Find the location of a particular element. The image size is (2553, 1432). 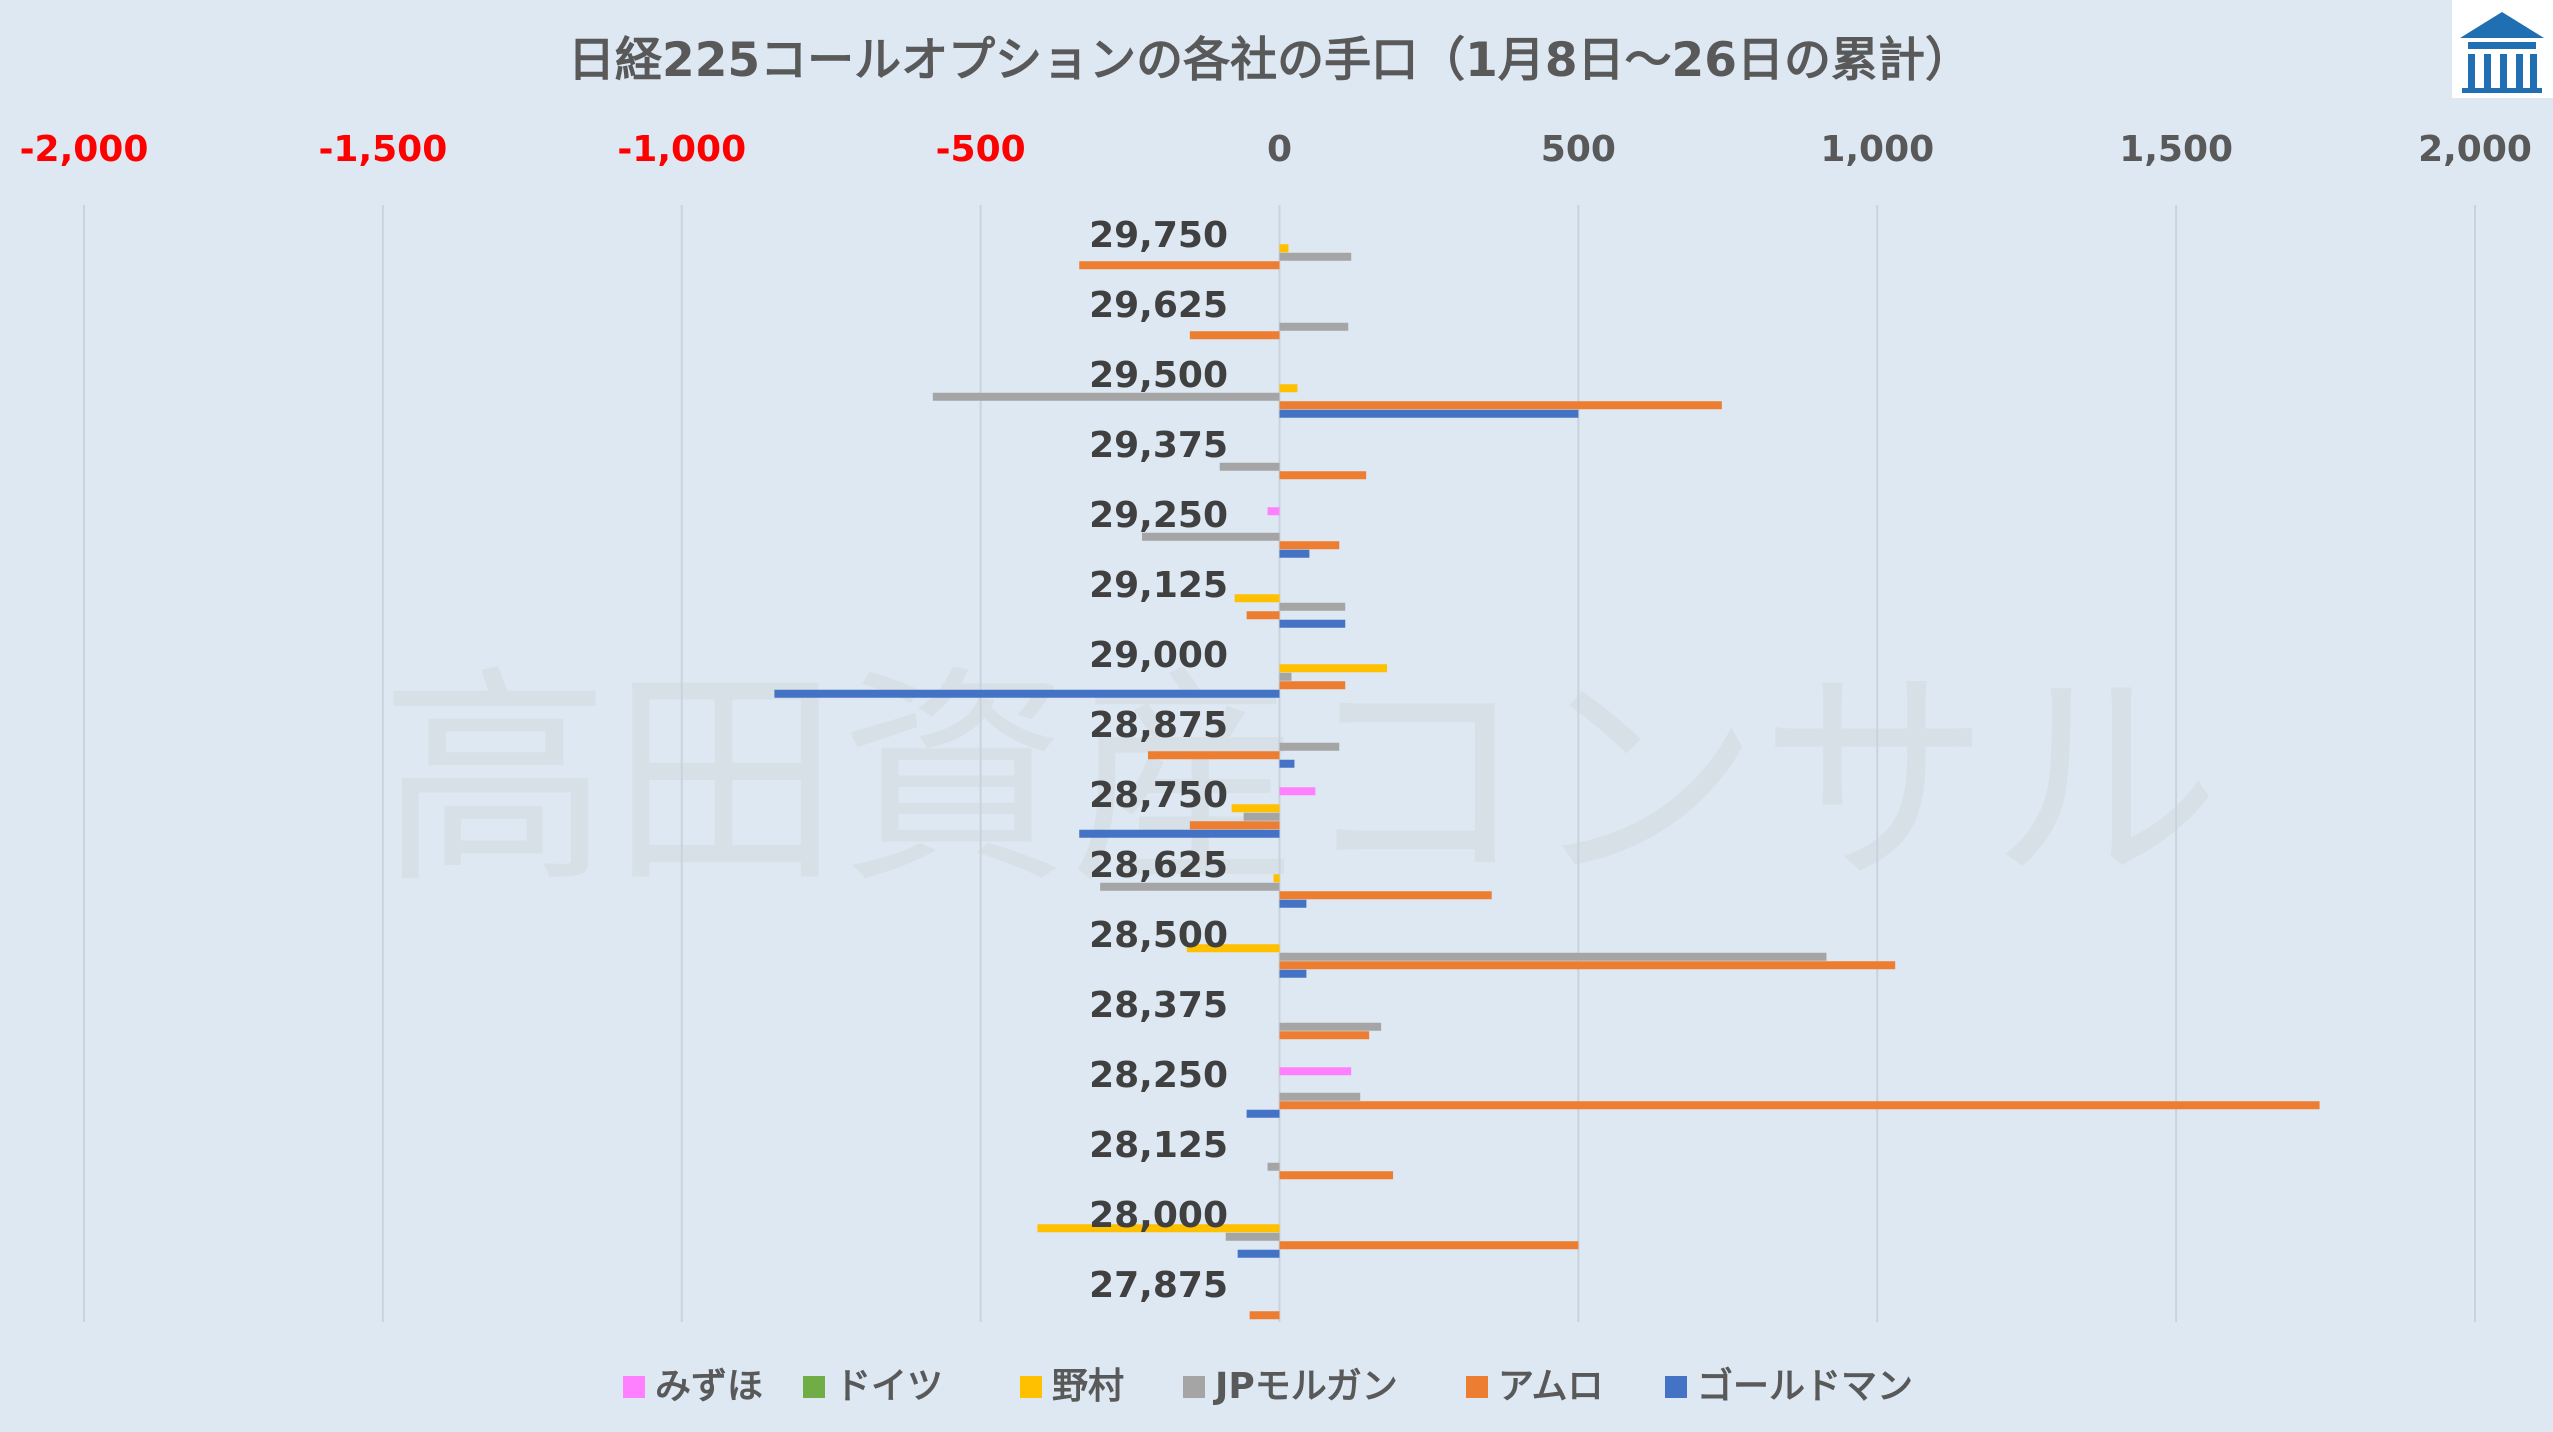

y-tick-label: 29,000 is located at coordinates (1158, 655).